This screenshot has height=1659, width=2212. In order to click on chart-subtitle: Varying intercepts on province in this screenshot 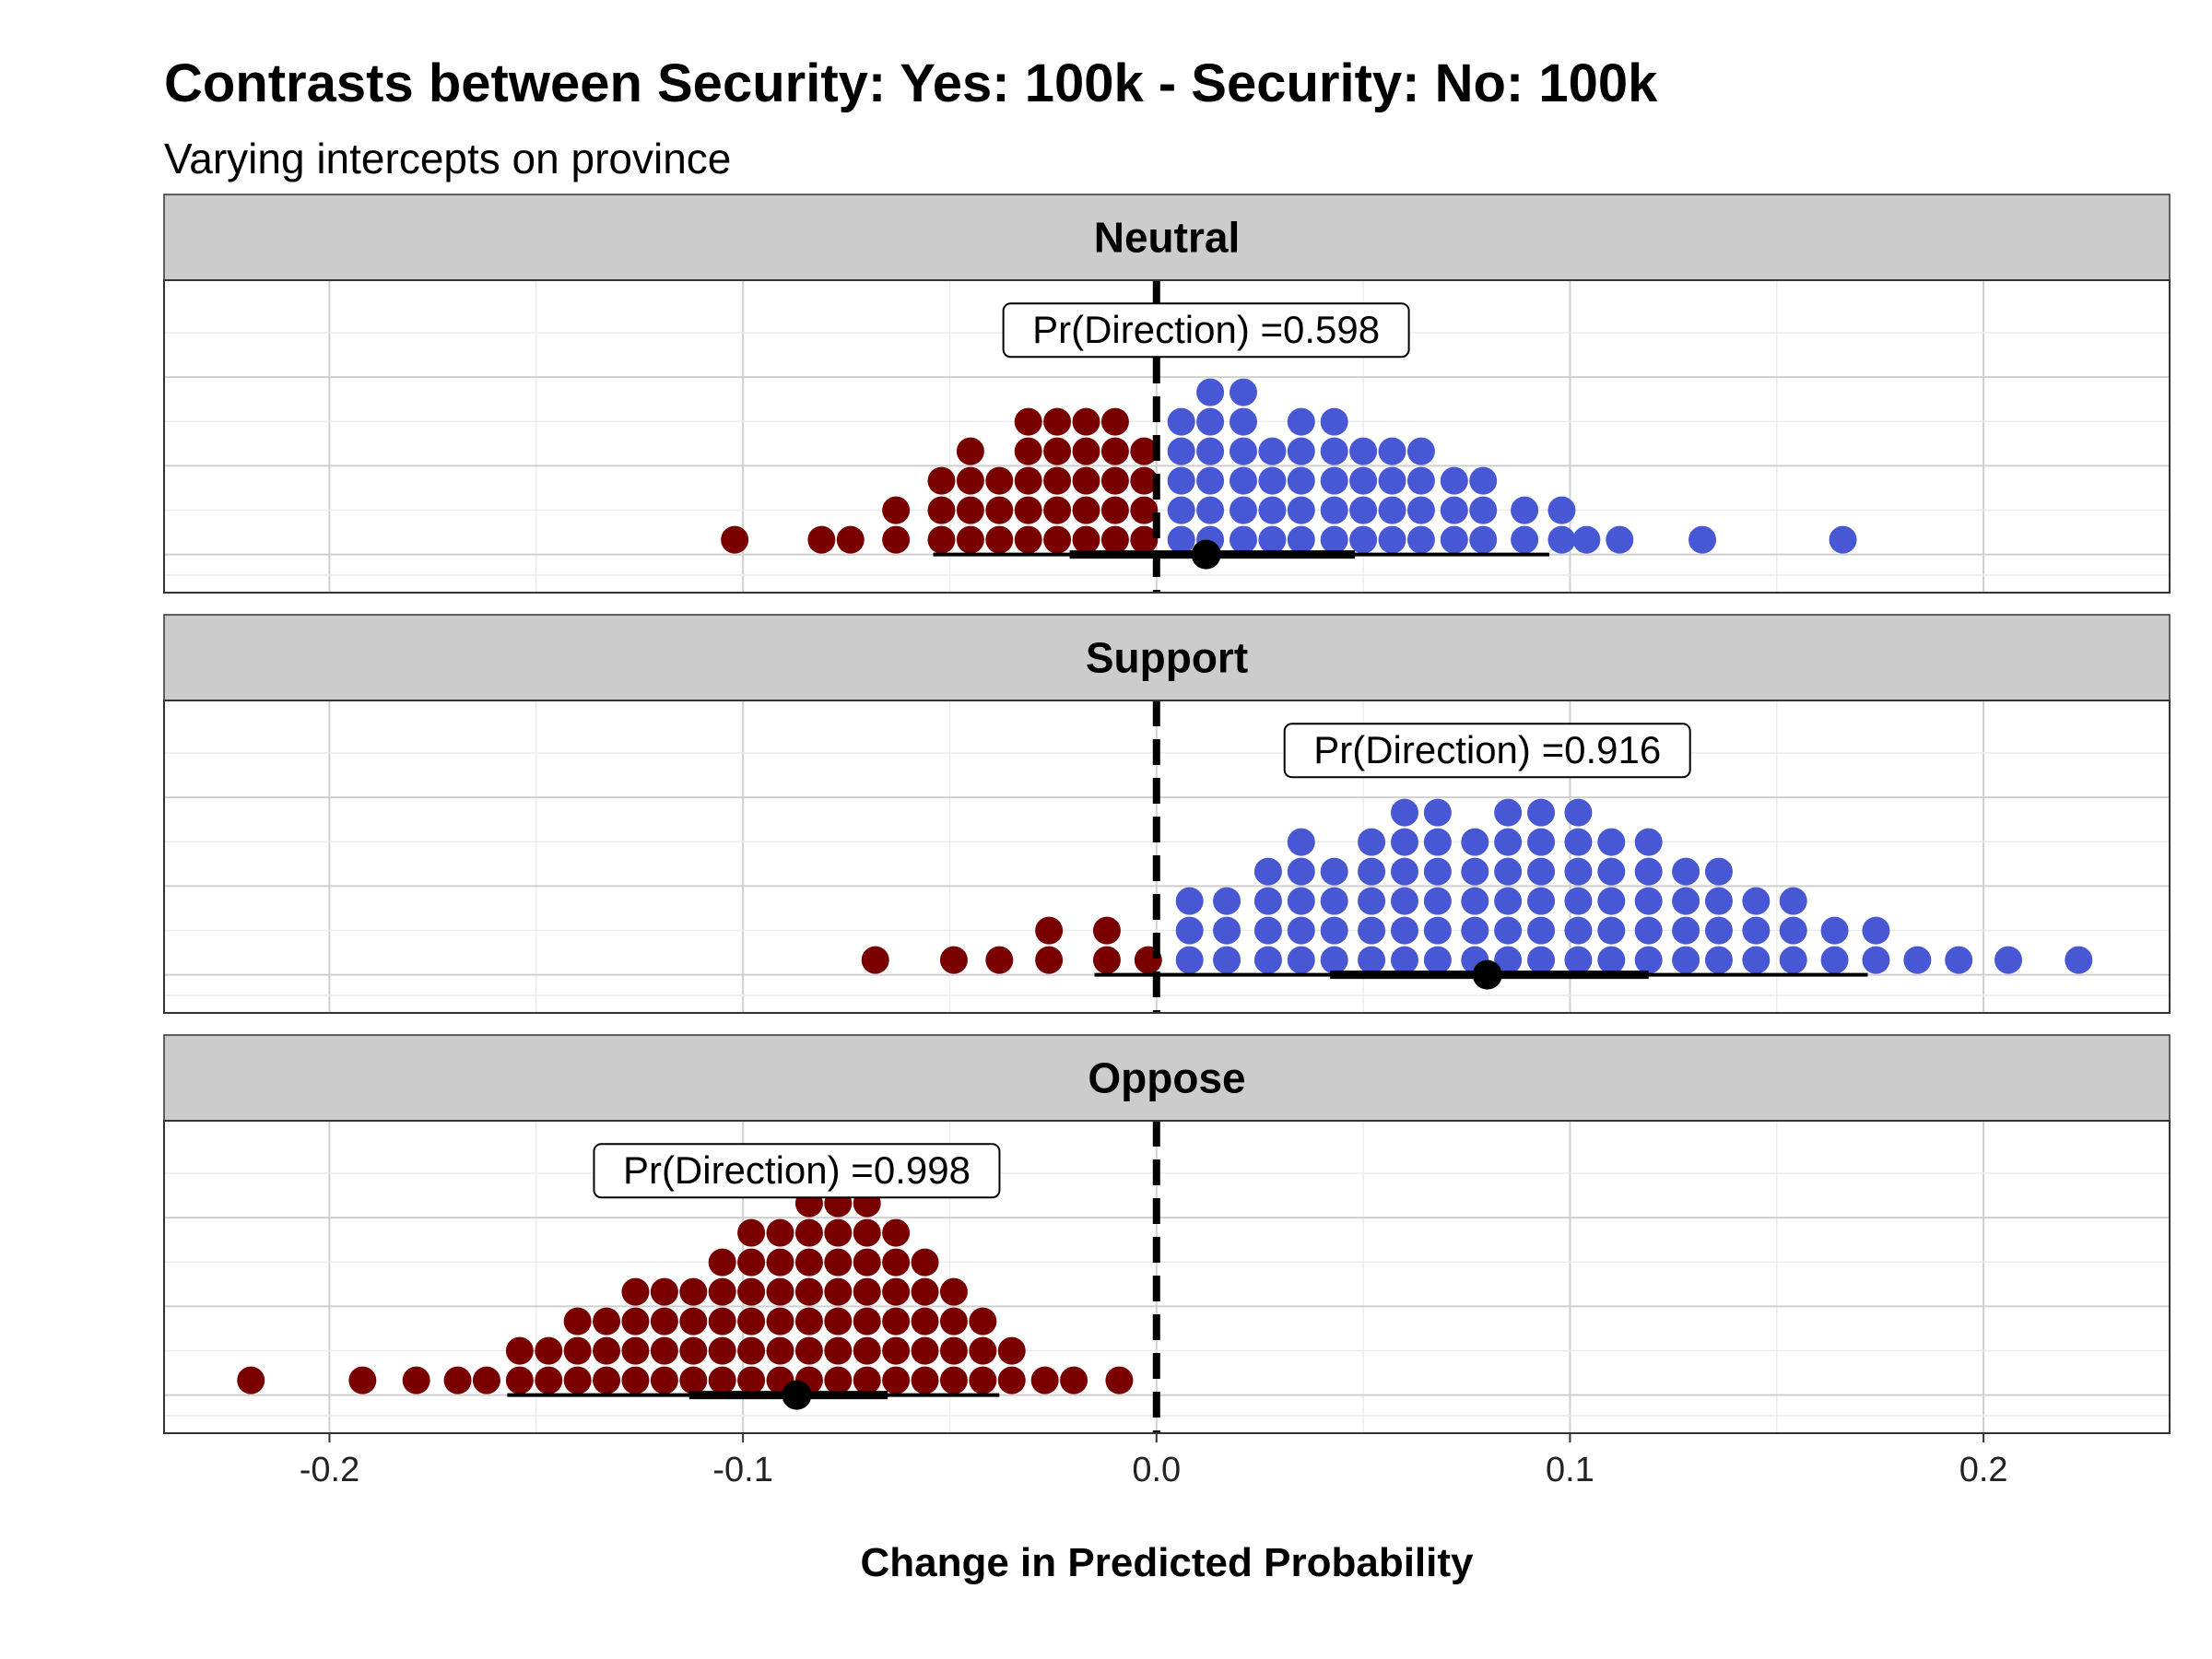, I will do `click(447, 158)`.